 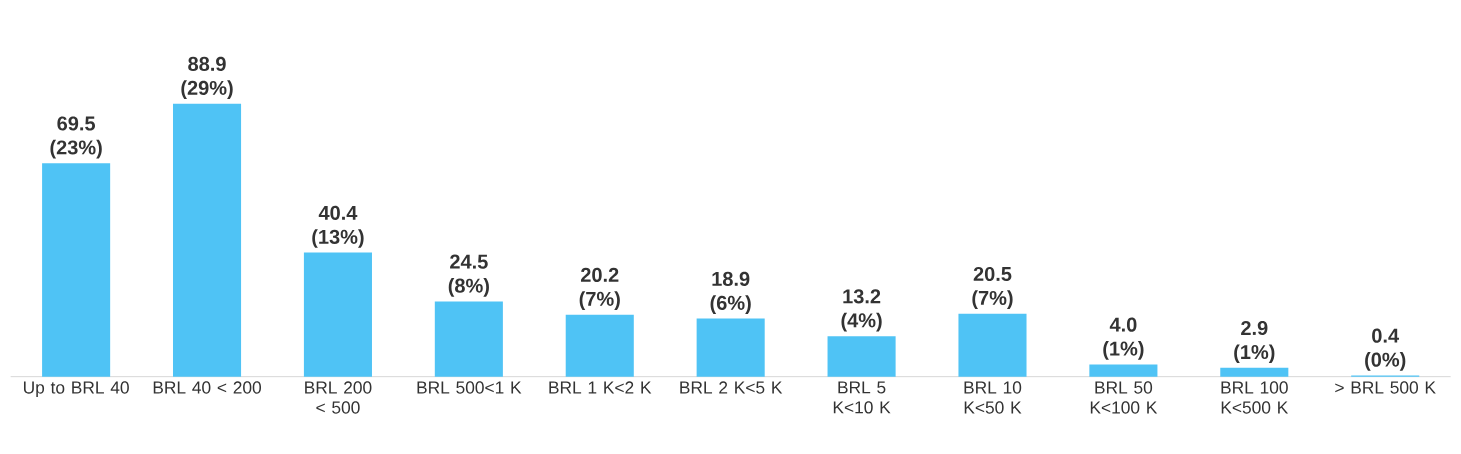 I want to click on data-label: 13.2 (4%), so click(x=861, y=310).